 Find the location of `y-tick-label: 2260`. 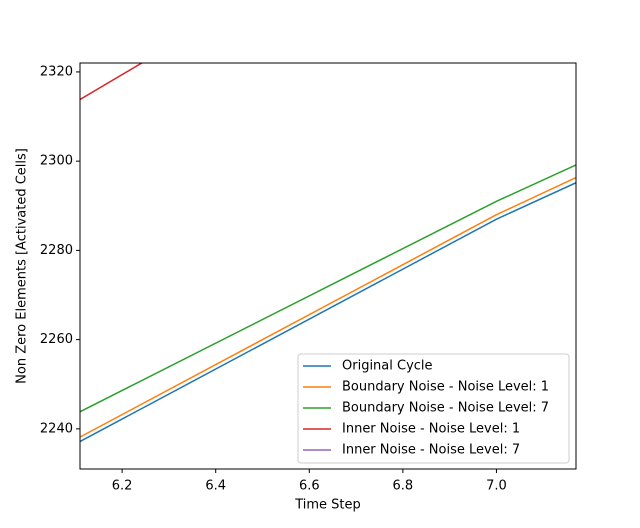

y-tick-label: 2260 is located at coordinates (56, 339).